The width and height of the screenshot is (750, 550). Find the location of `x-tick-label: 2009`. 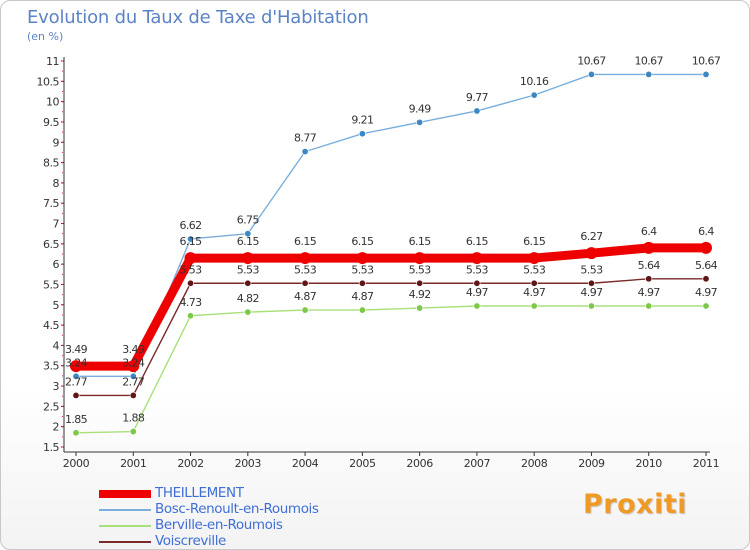

x-tick-label: 2009 is located at coordinates (591, 463).